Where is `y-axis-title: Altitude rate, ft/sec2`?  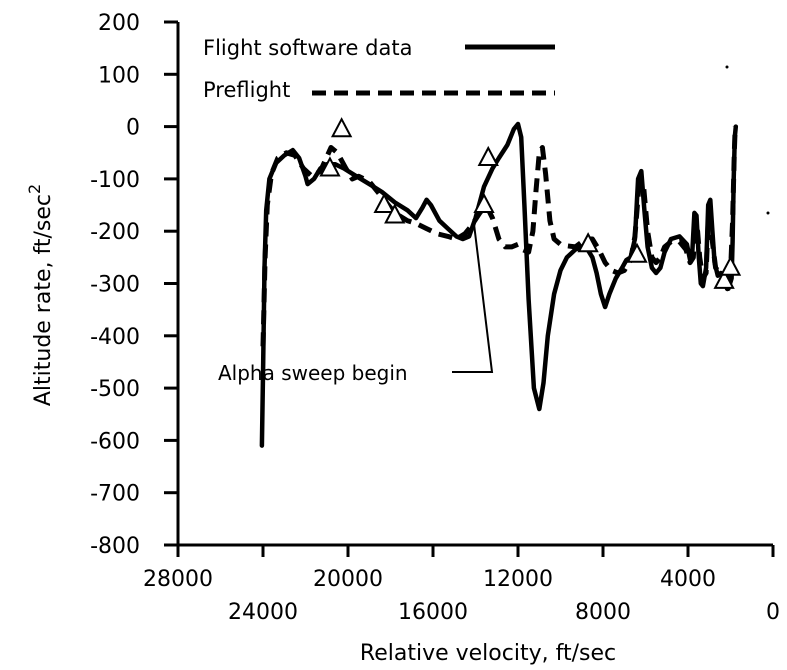
y-axis-title: Altitude rate, ft/sec2 is located at coordinates (40, 295).